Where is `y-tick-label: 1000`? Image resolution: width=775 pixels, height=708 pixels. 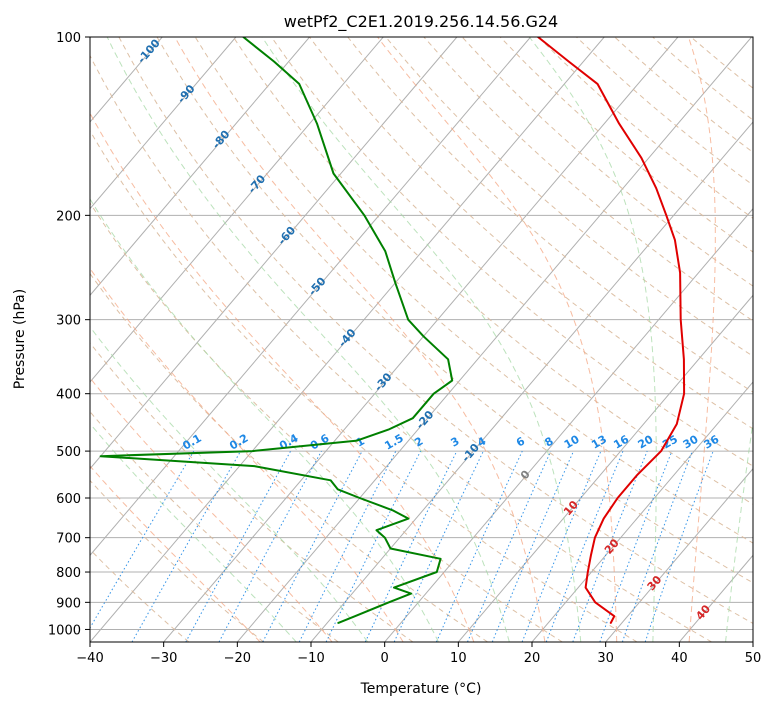
y-tick-label: 1000 is located at coordinates (64, 630).